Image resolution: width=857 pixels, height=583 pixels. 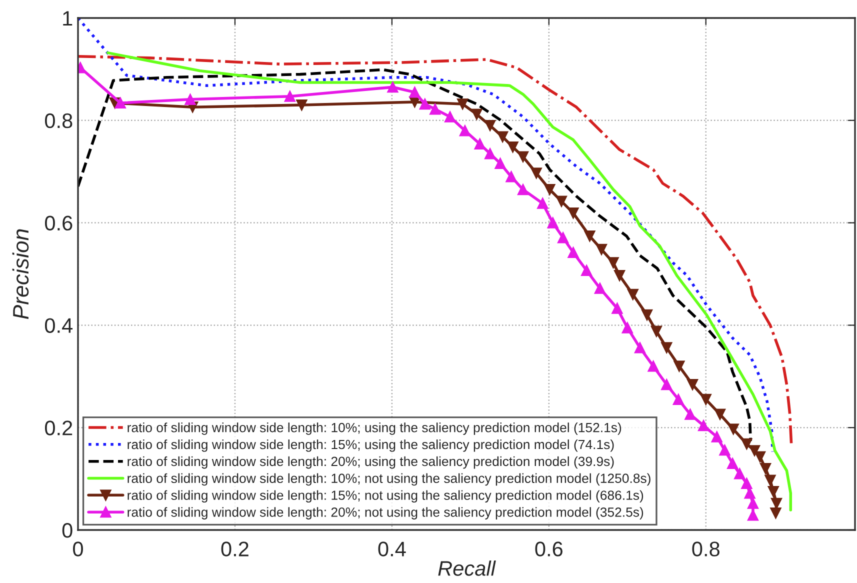 I want to click on legend-label: ratio of sliding window side length: 15%; not using the saliency prediction model (686.1s), so click(x=386, y=496).